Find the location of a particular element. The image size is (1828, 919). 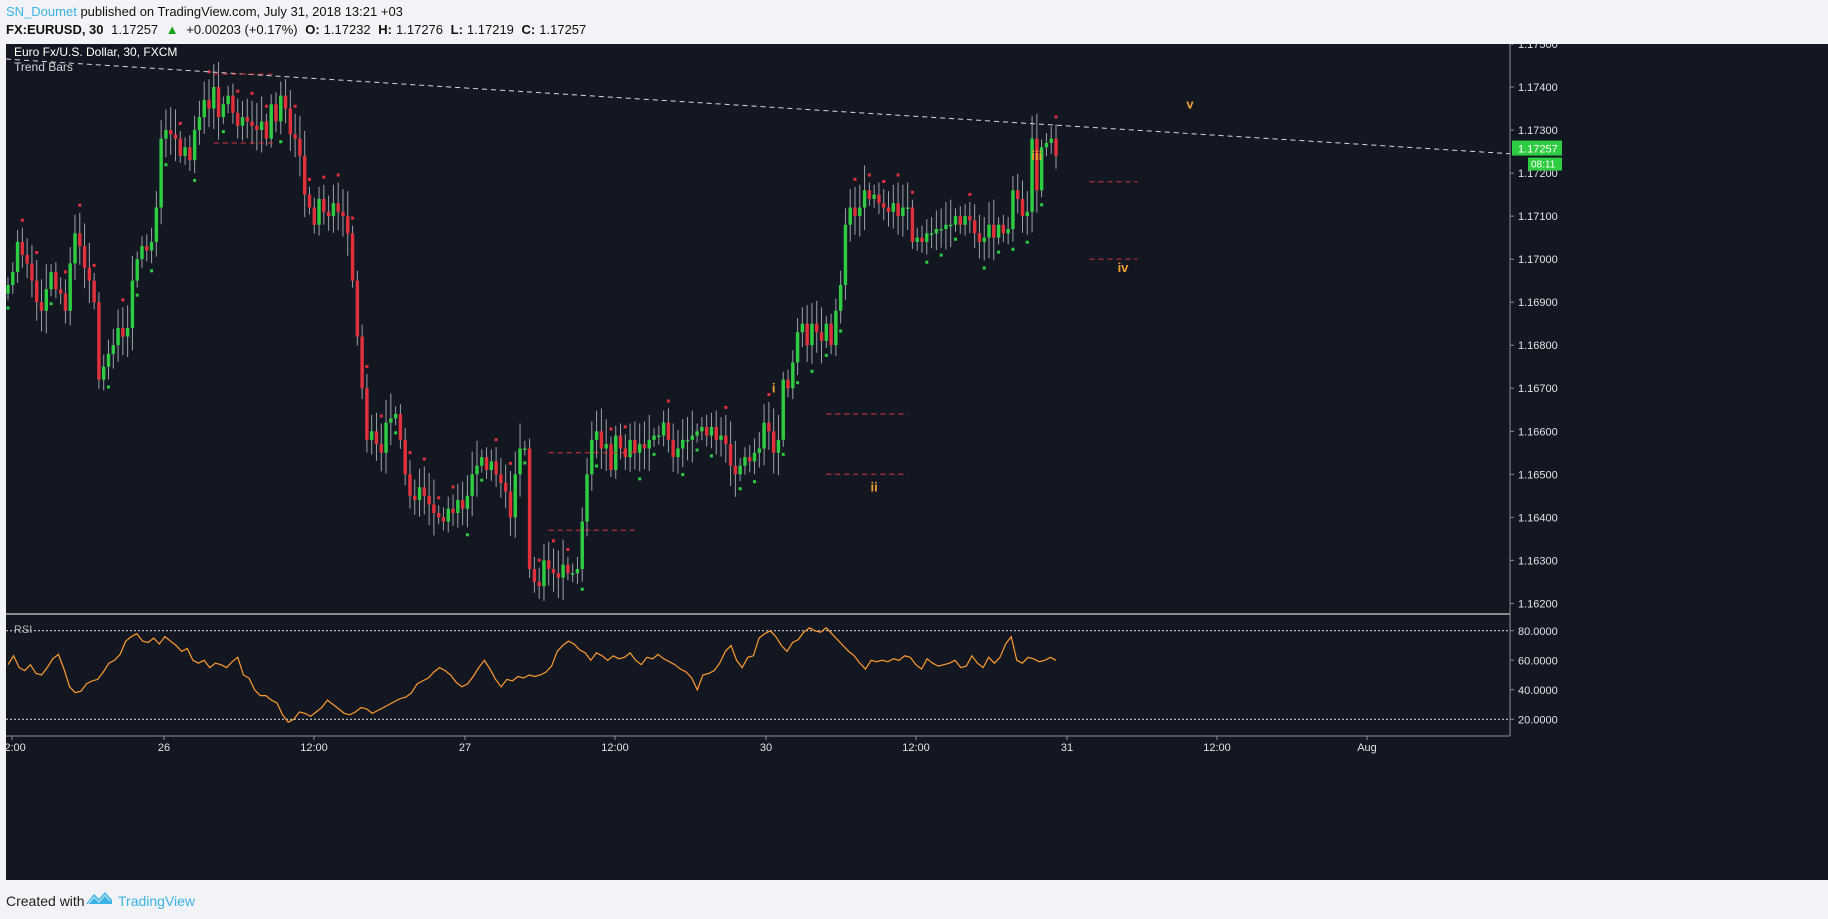

rsi-pane is located at coordinates (758, 668).